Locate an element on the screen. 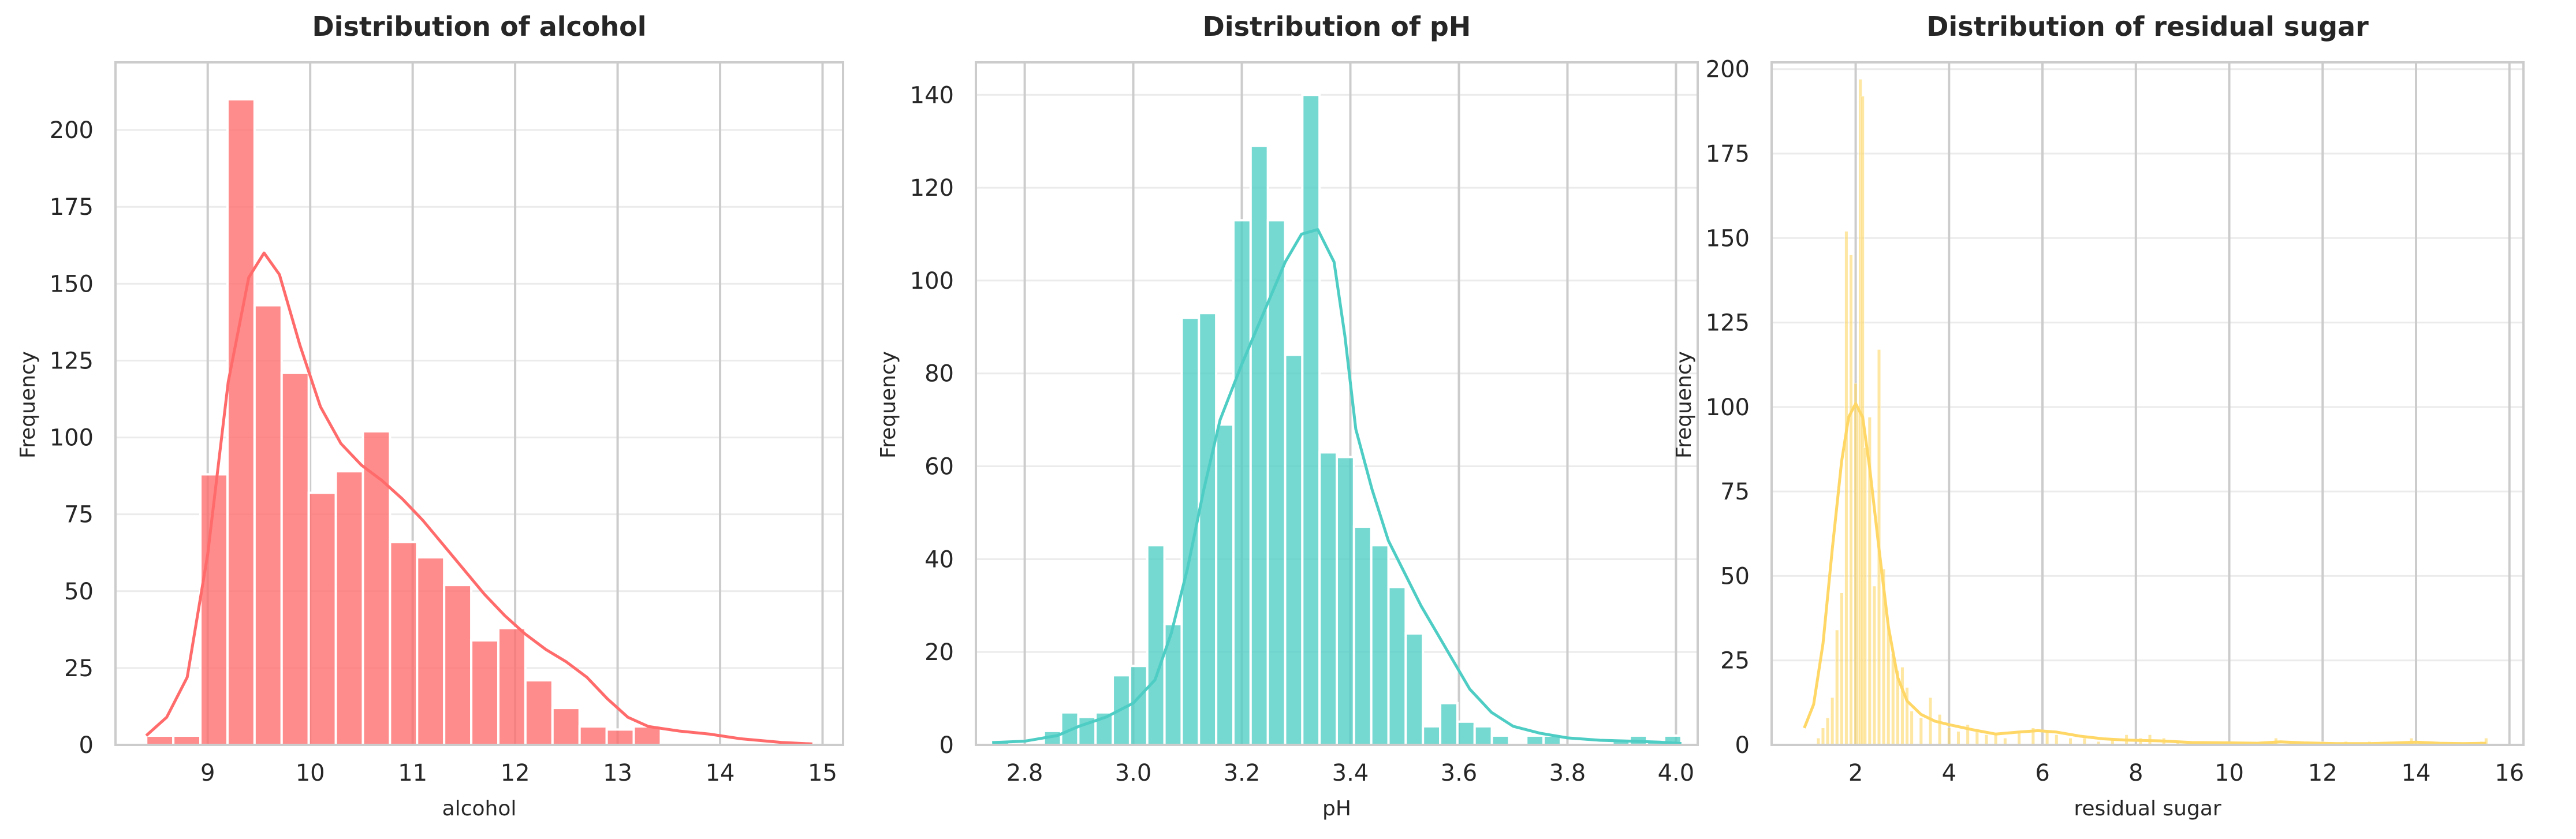 Image resolution: width=2576 pixels, height=839 pixels. panel-1-y-tick-label: 100 is located at coordinates (932, 281).